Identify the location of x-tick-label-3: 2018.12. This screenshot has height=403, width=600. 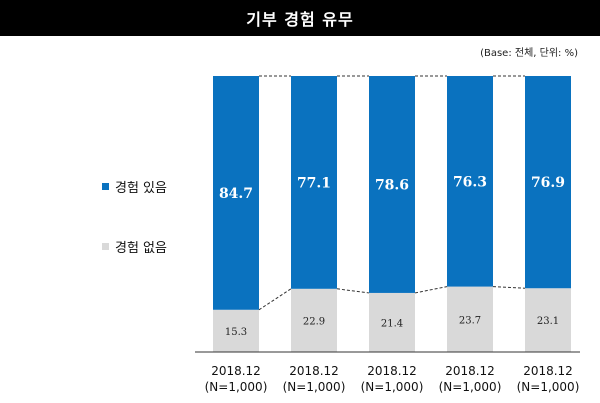
(392, 371).